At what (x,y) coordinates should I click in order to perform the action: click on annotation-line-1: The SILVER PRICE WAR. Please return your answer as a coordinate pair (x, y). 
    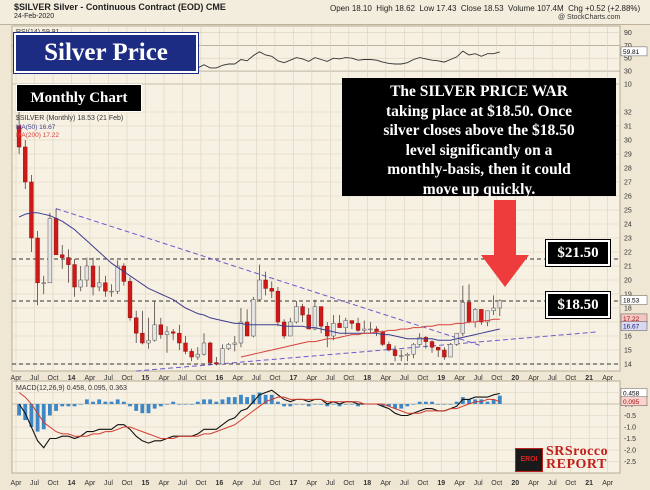
    Looking at the image, I should click on (479, 91).